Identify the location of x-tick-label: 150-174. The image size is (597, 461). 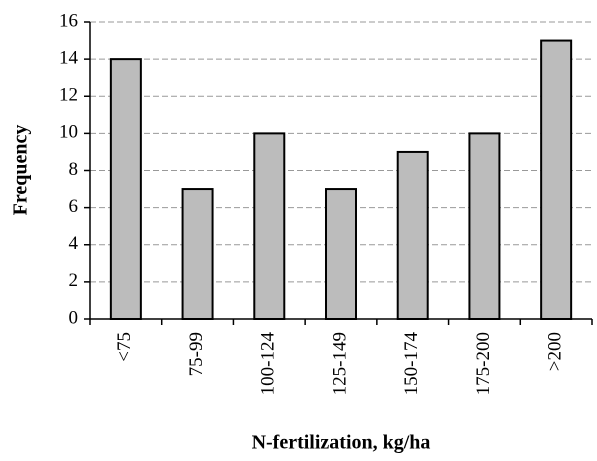
(411, 364).